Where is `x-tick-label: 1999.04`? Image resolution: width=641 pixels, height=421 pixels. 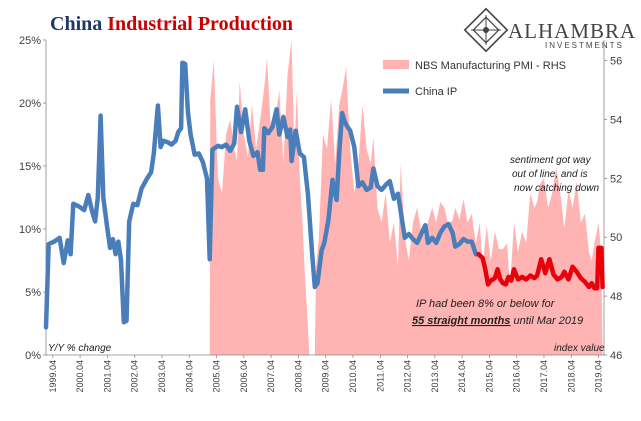 x-tick-label: 1999.04 is located at coordinates (53, 376).